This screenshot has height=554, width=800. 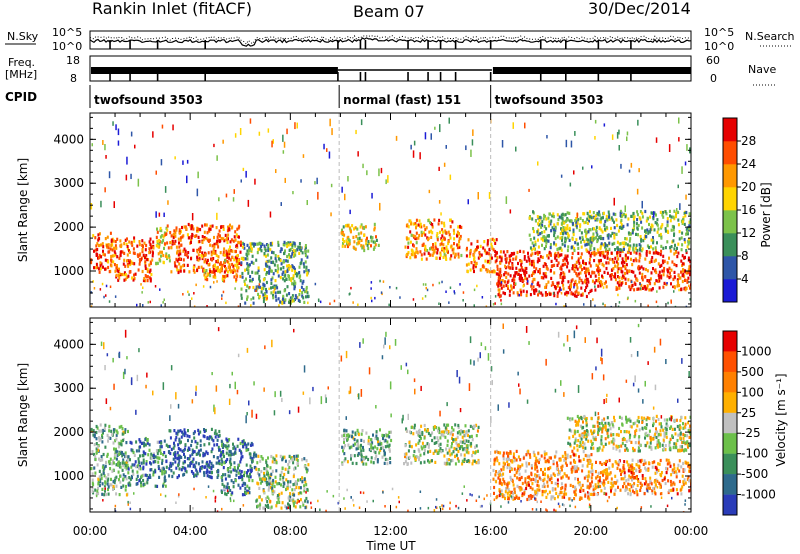 What do you see at coordinates (691, 531) in the screenshot?
I see `time-tick-label-6: 00:00` at bounding box center [691, 531].